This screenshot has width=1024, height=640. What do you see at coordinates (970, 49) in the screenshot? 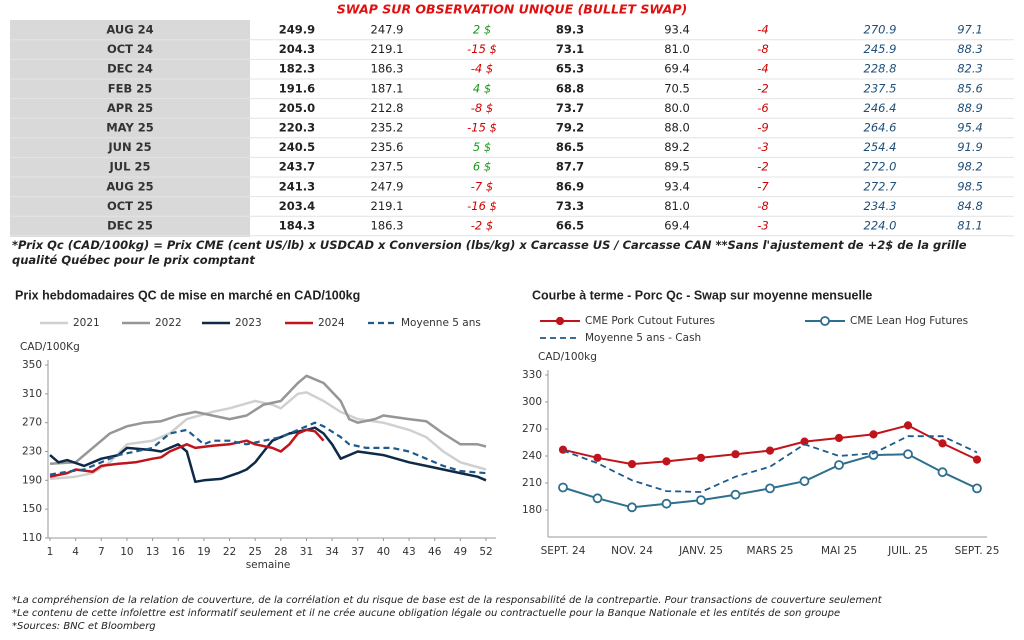
I see `table-cell: 88.3` at bounding box center [970, 49].